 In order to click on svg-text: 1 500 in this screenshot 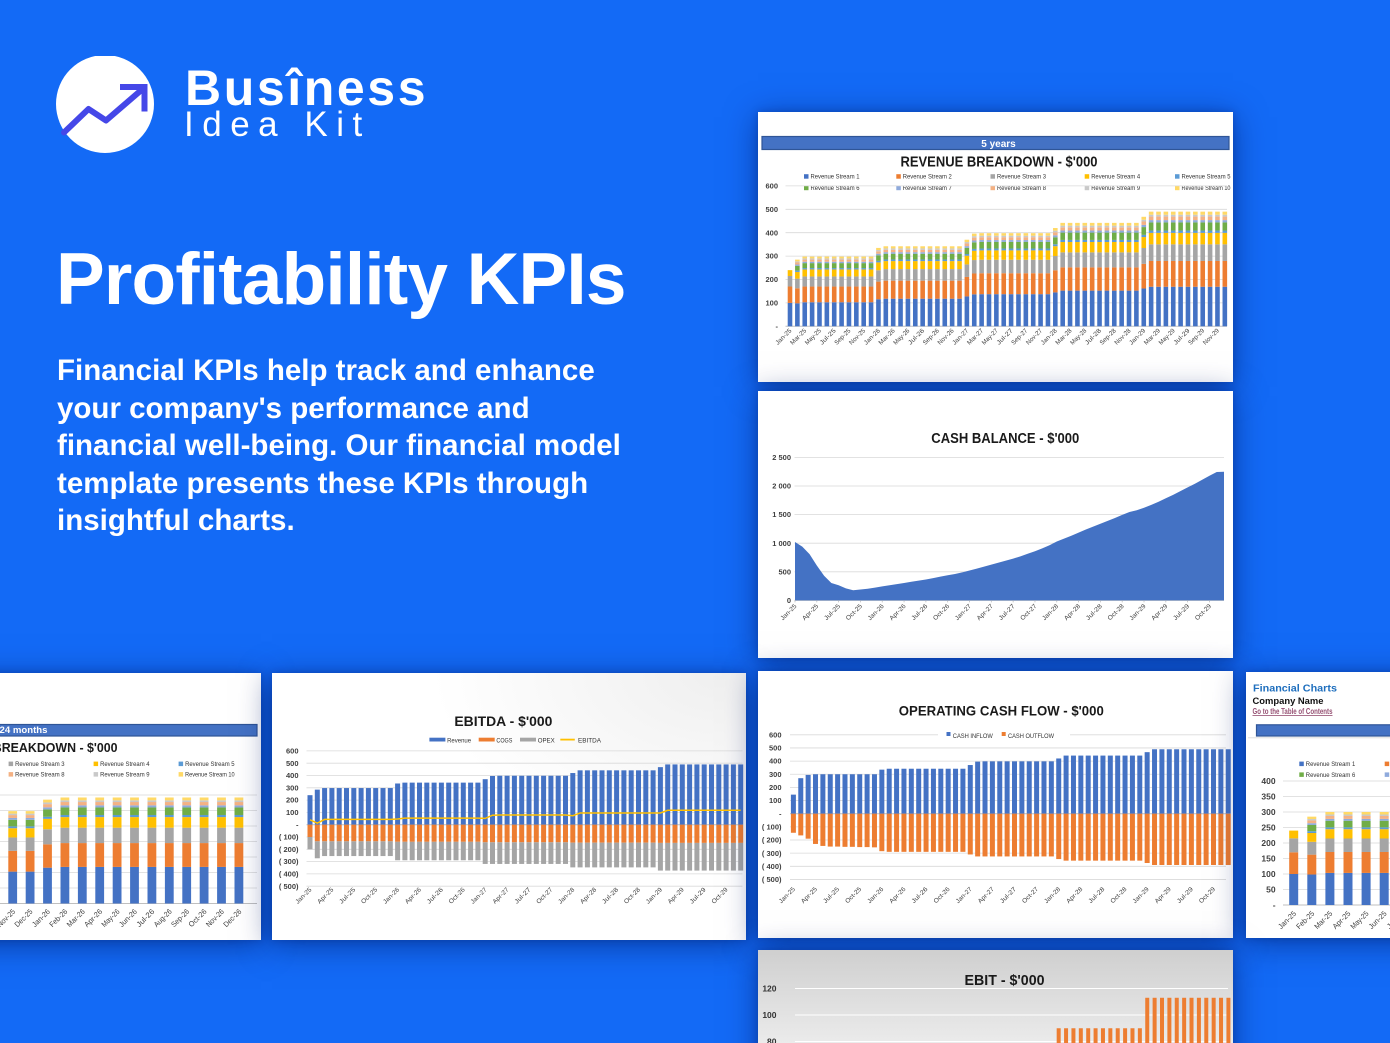, I will do `click(781, 514)`.